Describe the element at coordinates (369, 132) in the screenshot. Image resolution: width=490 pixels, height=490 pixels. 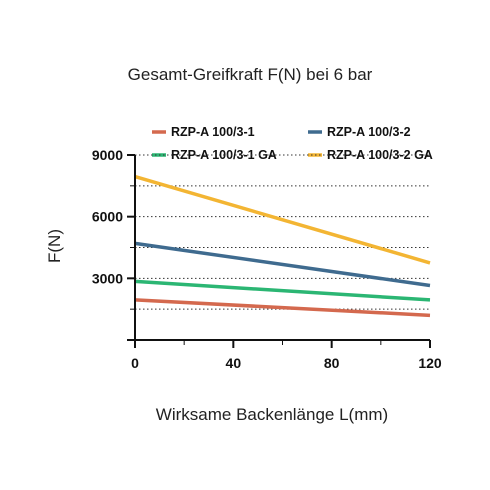
I see `legend-label: RZP-A 100/3-2` at that location.